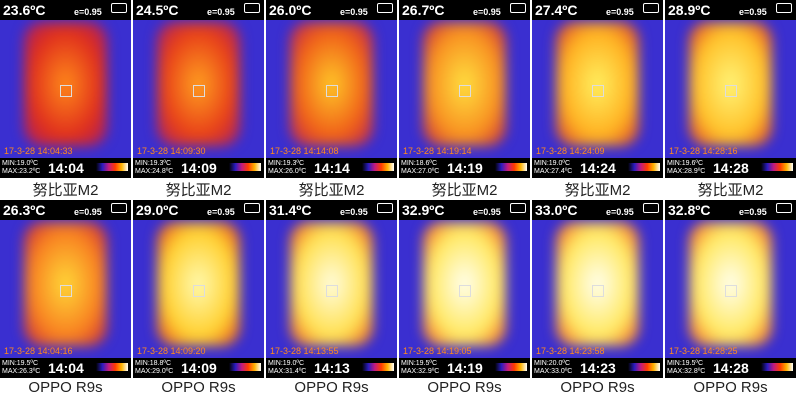  I want to click on top-bar: 33.0ºC e=0.95, so click(597, 210).